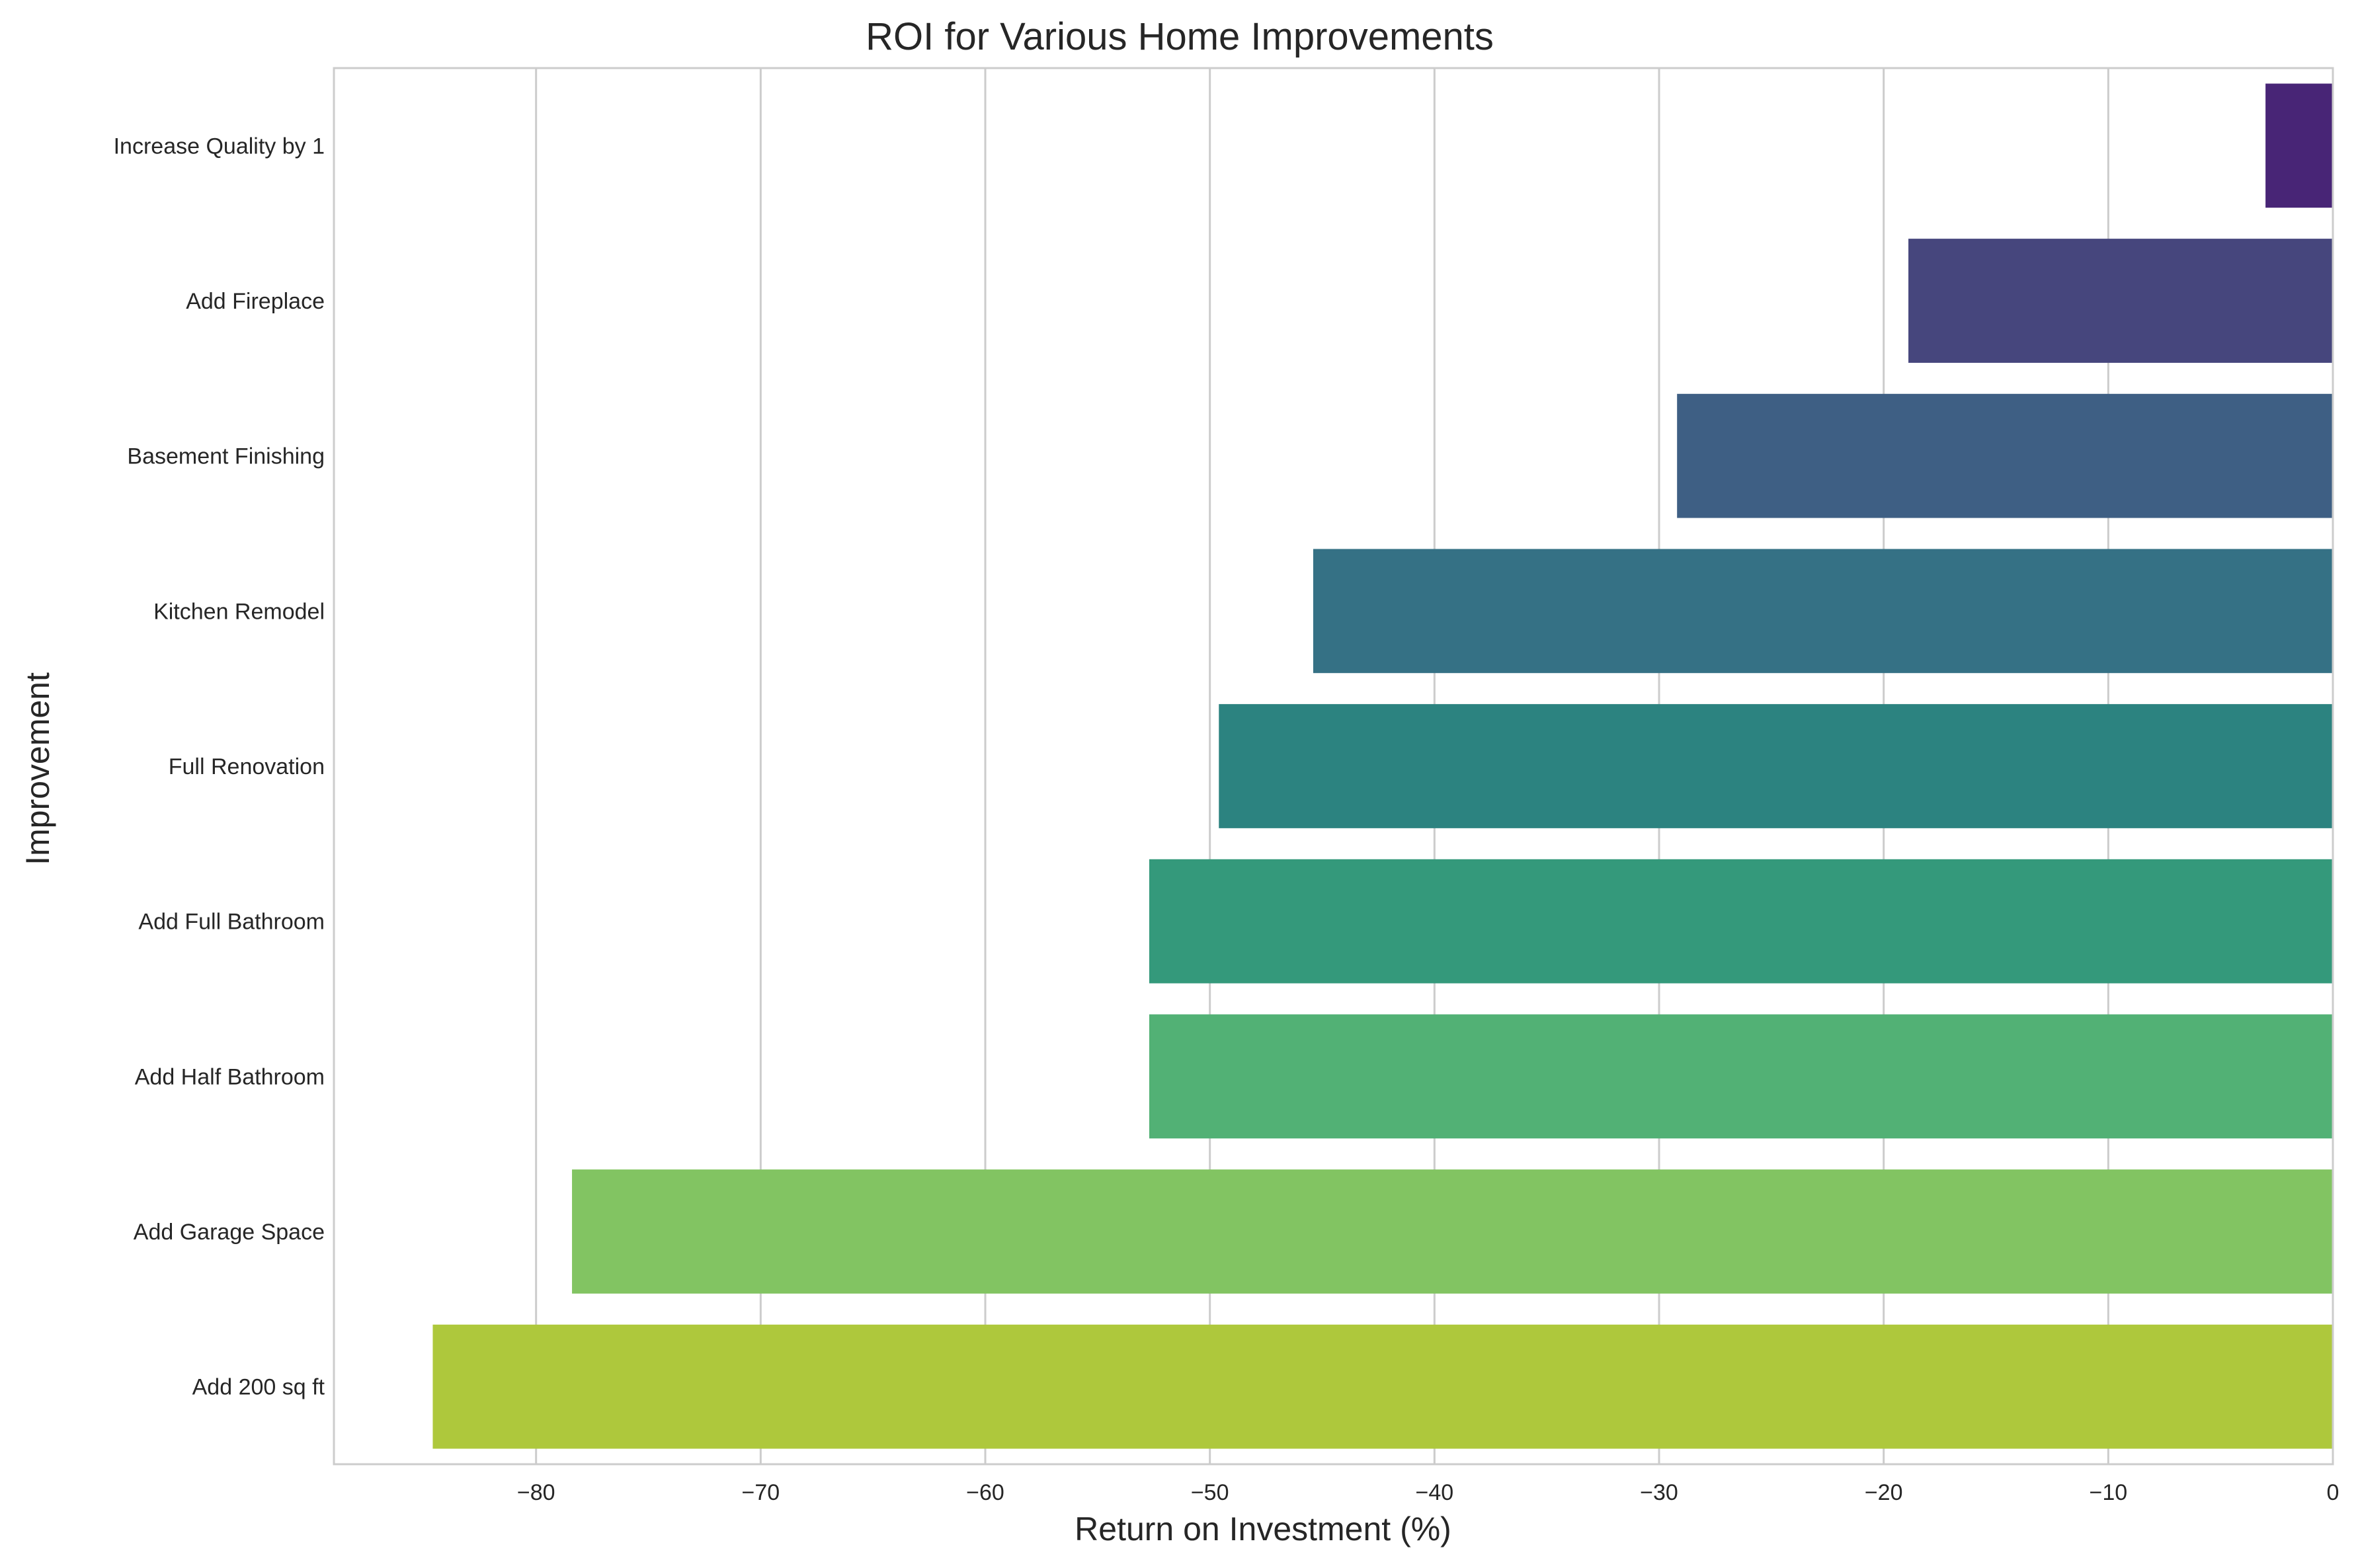  I want to click on x-tick-label: 0, so click(2333, 1492).